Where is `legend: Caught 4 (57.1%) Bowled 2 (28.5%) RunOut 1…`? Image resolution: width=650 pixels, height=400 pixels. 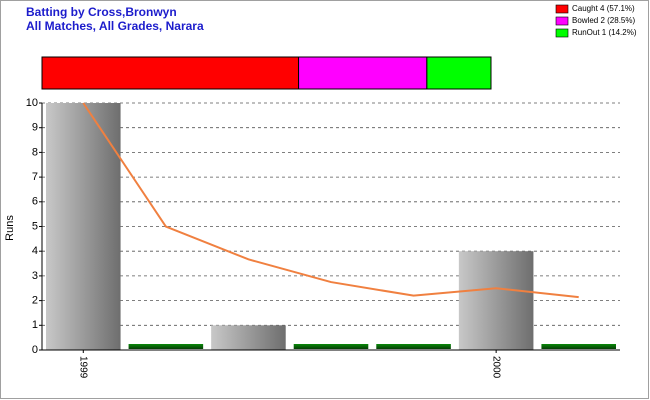
legend: Caught 4 (57.1%) Bowled 2 (28.5%) RunOut 1… is located at coordinates (596, 21).